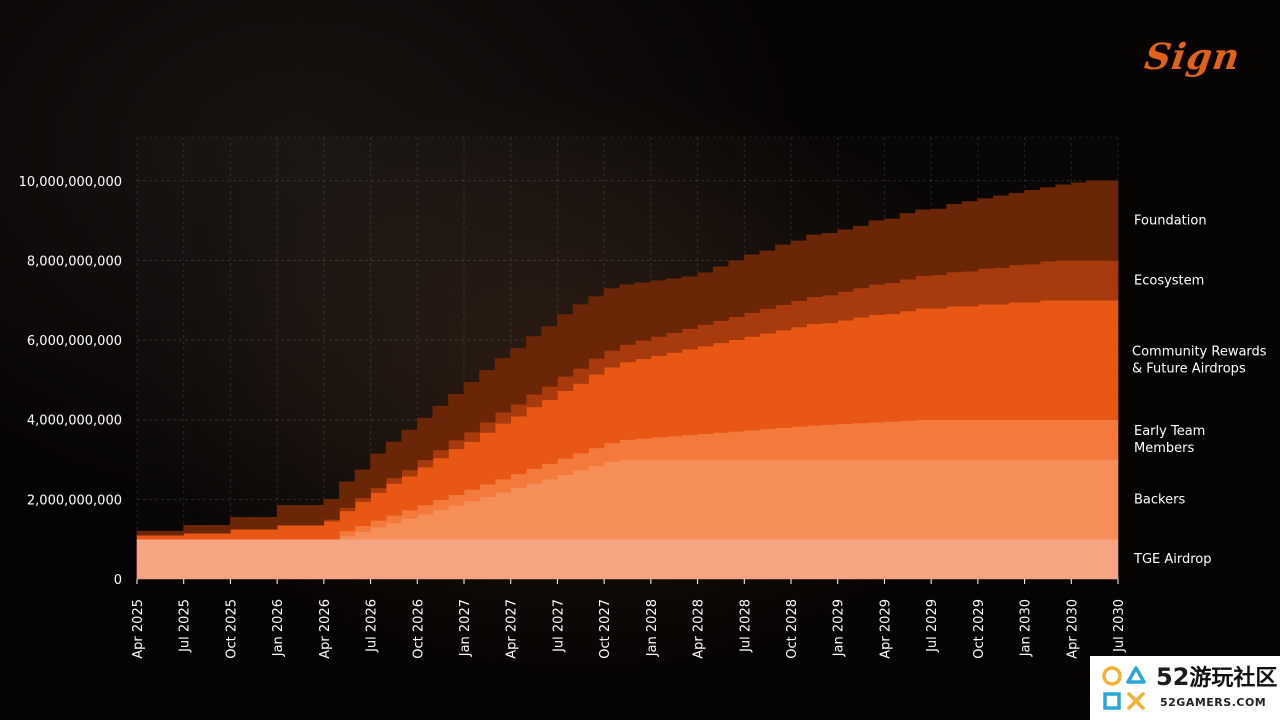 The width and height of the screenshot is (1280, 720). I want to click on legend-label-early-team-members: Members, so click(1164, 448).